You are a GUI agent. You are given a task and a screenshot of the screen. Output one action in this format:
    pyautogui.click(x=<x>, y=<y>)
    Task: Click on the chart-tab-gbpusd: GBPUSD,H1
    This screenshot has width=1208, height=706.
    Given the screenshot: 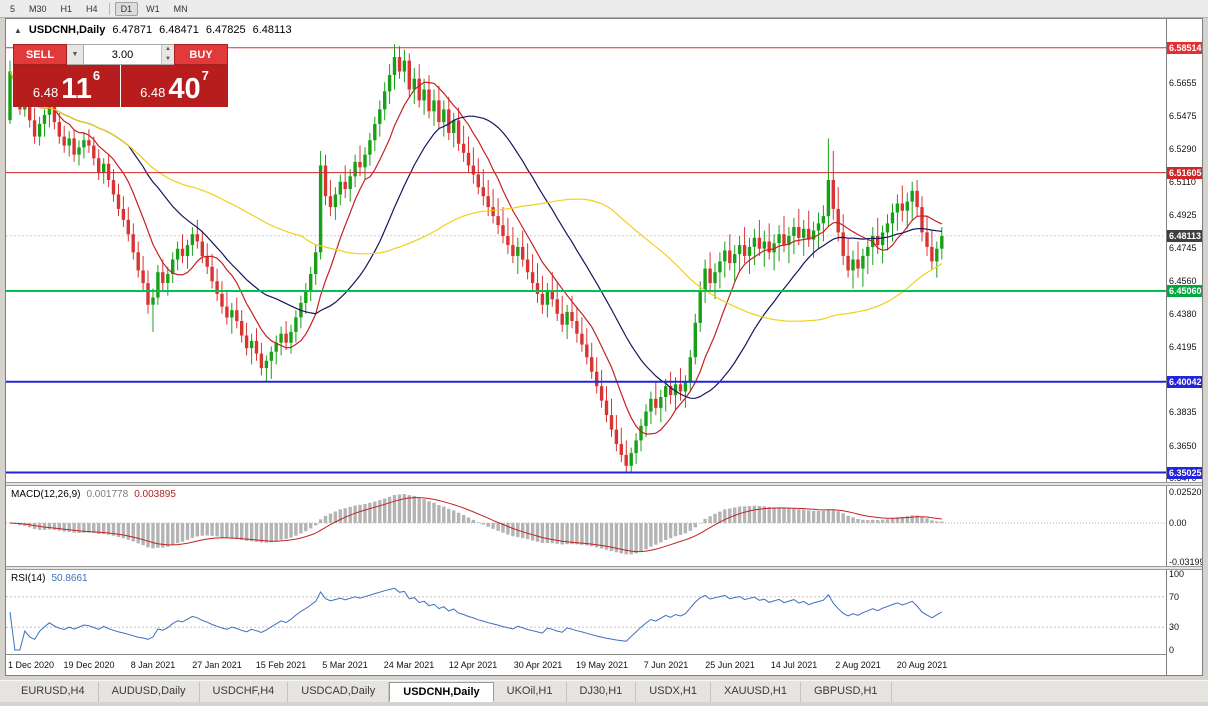 What is the action you would take?
    pyautogui.click(x=846, y=692)
    